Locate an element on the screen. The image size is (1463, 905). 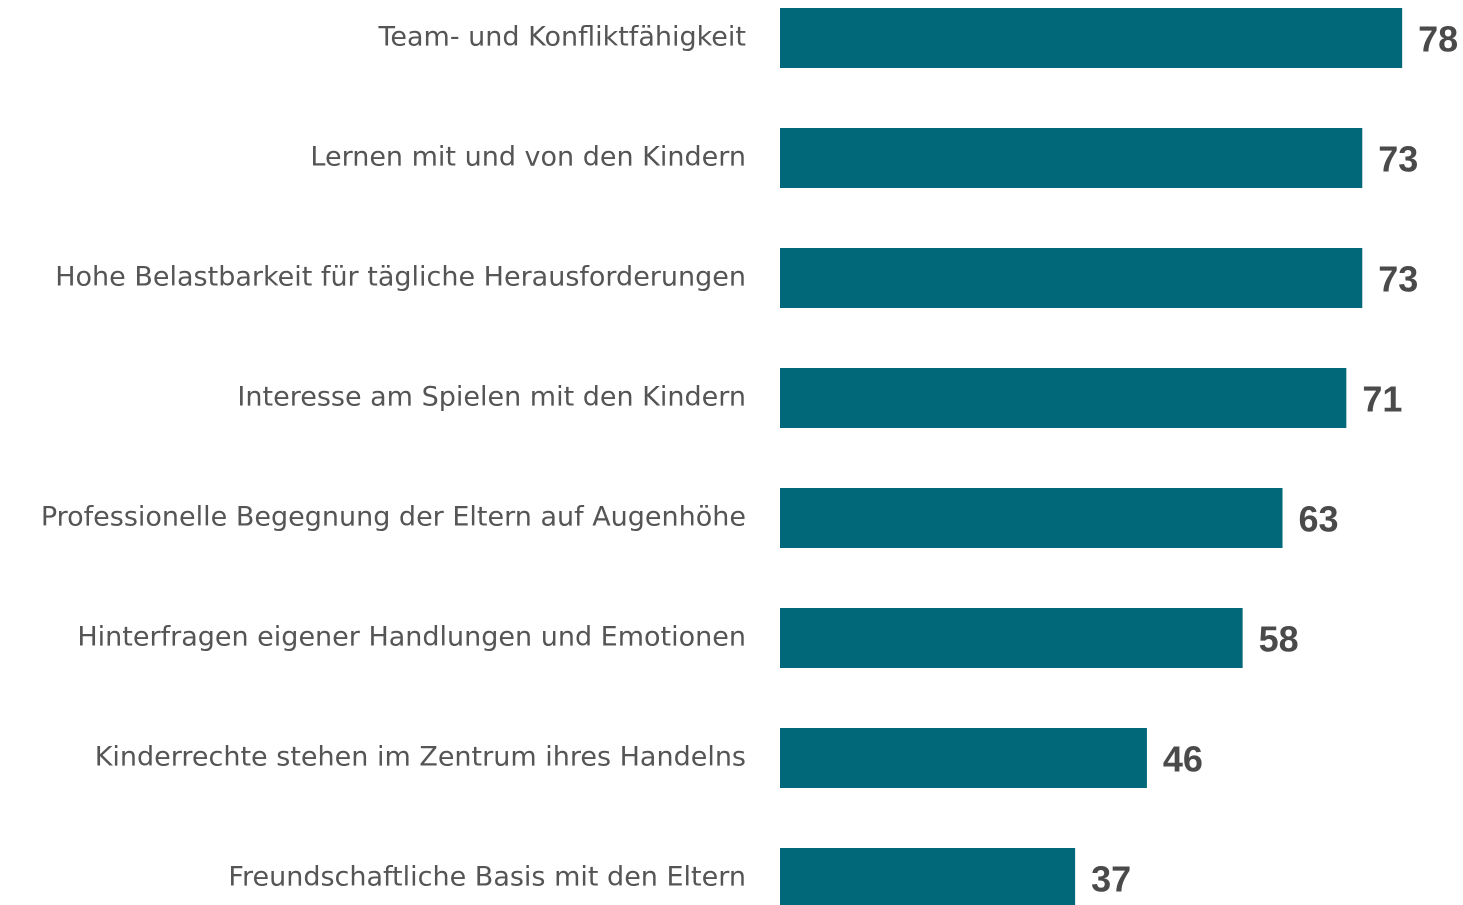
value-label: 71 is located at coordinates (1382, 399).